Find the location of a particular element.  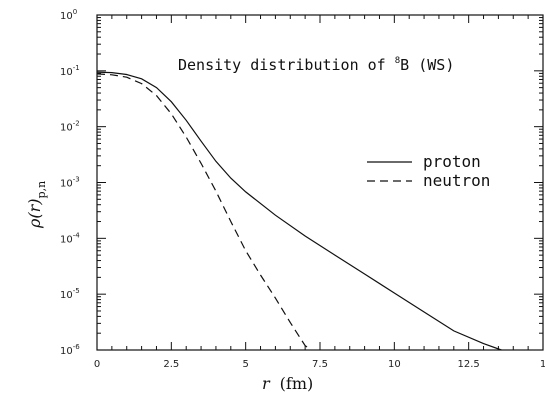

y-tick-label: 10⁻⁵ is located at coordinates (70, 294).